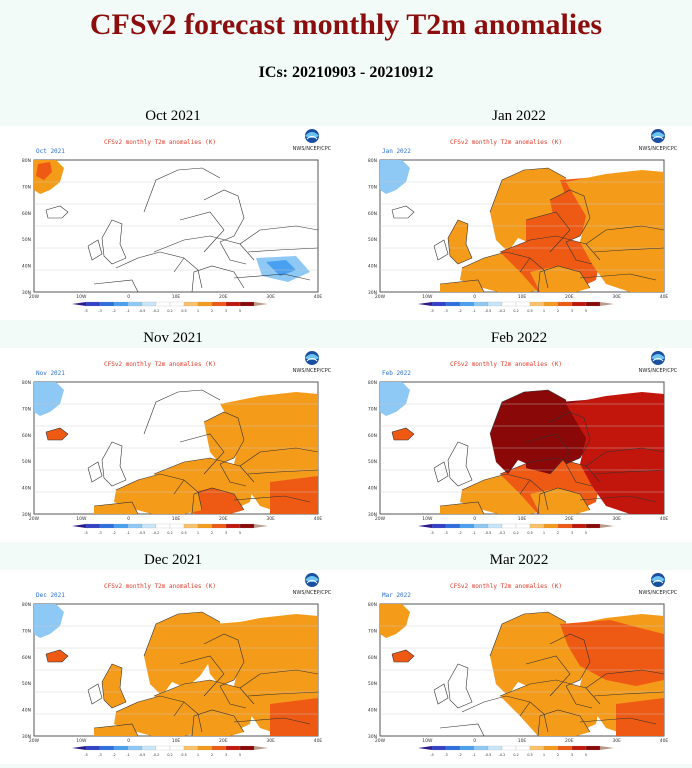 This screenshot has width=692, height=768. I want to click on map-month-label: Feb 2022, so click(396, 373).